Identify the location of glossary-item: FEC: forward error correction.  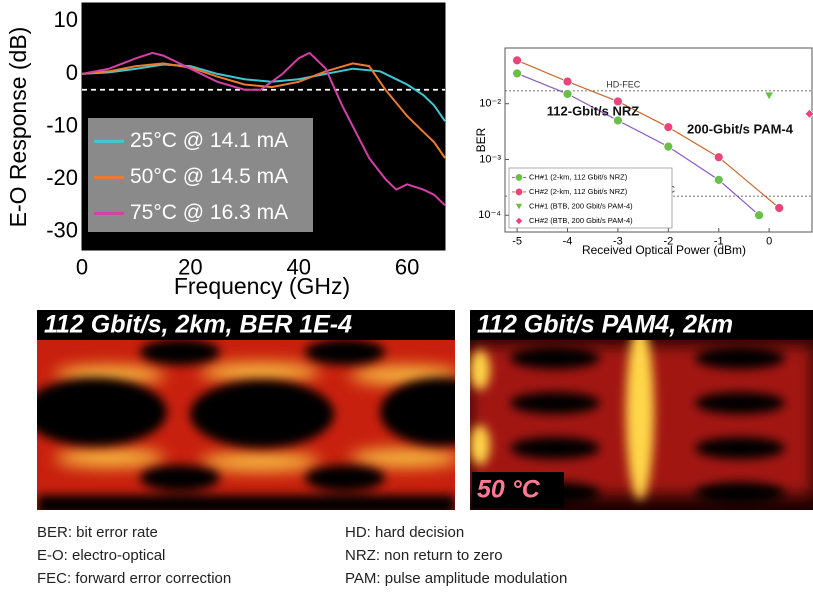
(134, 578).